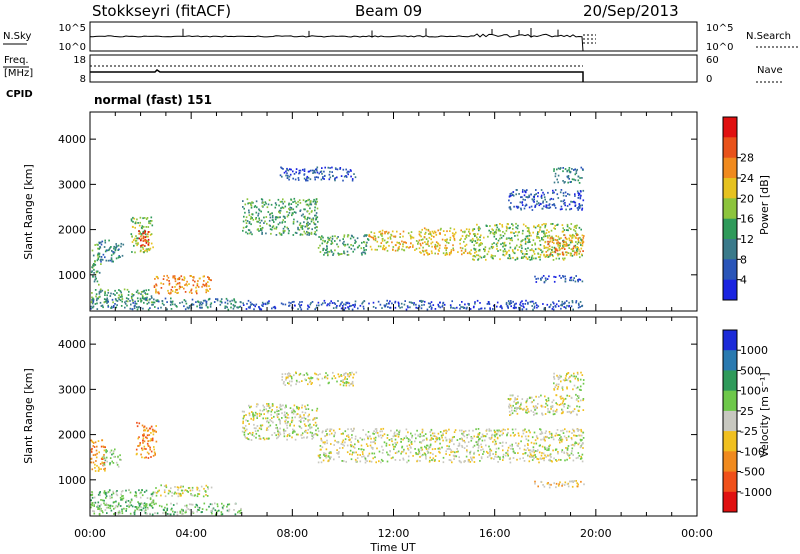 This screenshot has width=800, height=554. I want to click on time-tick-label: 20:00, so click(596, 533).